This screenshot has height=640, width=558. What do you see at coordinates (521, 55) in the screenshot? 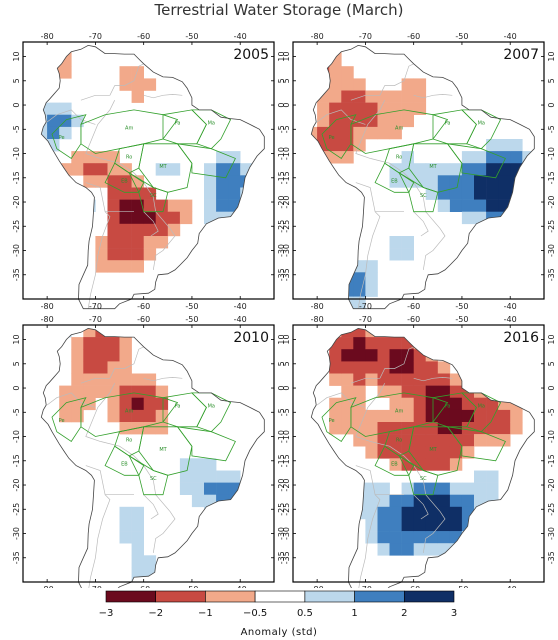
I see `panel-year-label: 2007` at bounding box center [521, 55].